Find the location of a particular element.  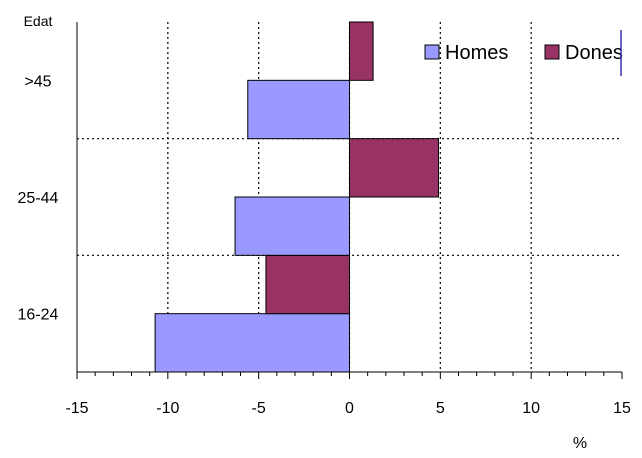

x-tick-label: 15 is located at coordinates (622, 408).